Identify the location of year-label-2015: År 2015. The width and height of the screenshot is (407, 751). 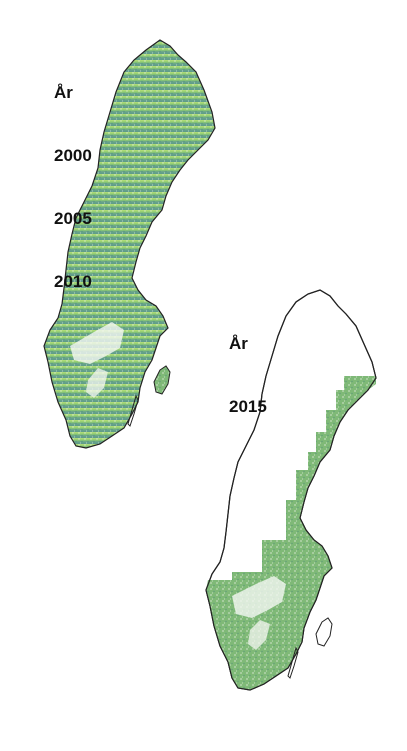
(248, 364).